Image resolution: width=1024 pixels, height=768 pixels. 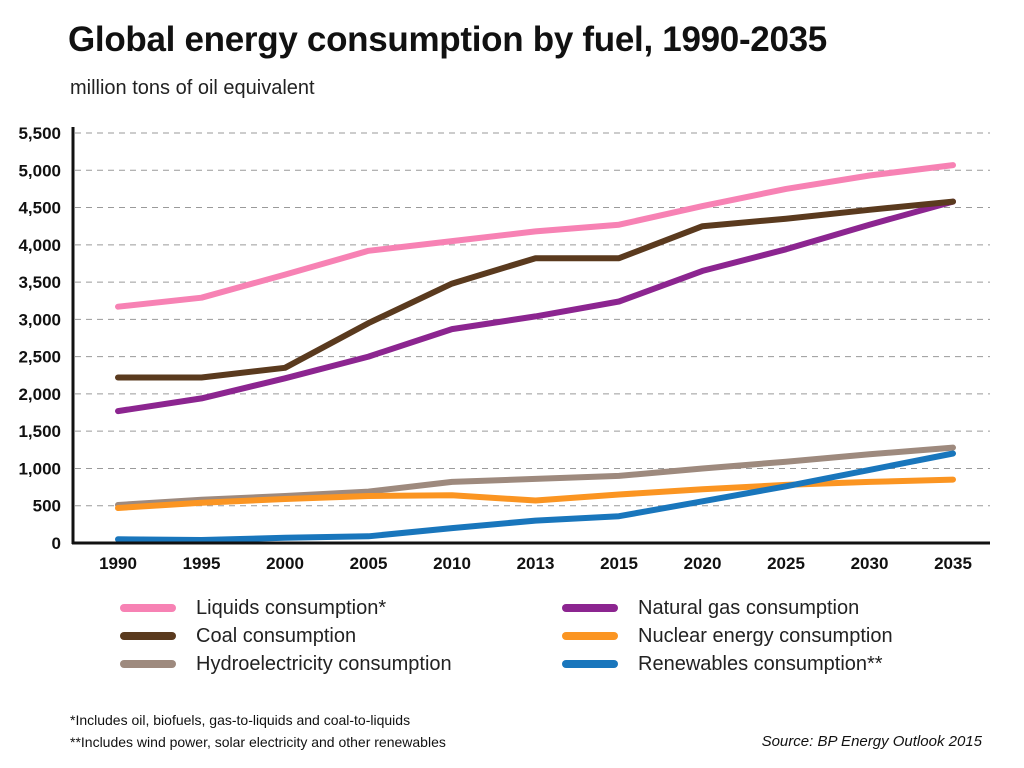 I want to click on x-tick-label: 2015, so click(x=619, y=563).